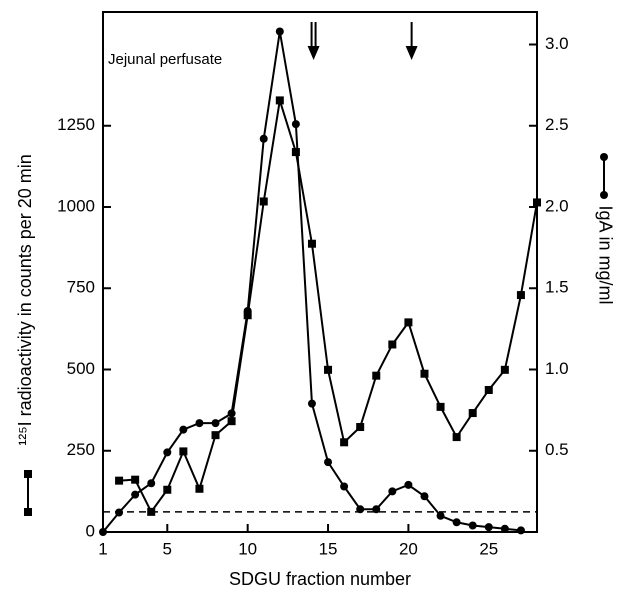 The width and height of the screenshot is (618, 594). What do you see at coordinates (488, 548) in the screenshot?
I see `x-tick-label: 25` at bounding box center [488, 548].